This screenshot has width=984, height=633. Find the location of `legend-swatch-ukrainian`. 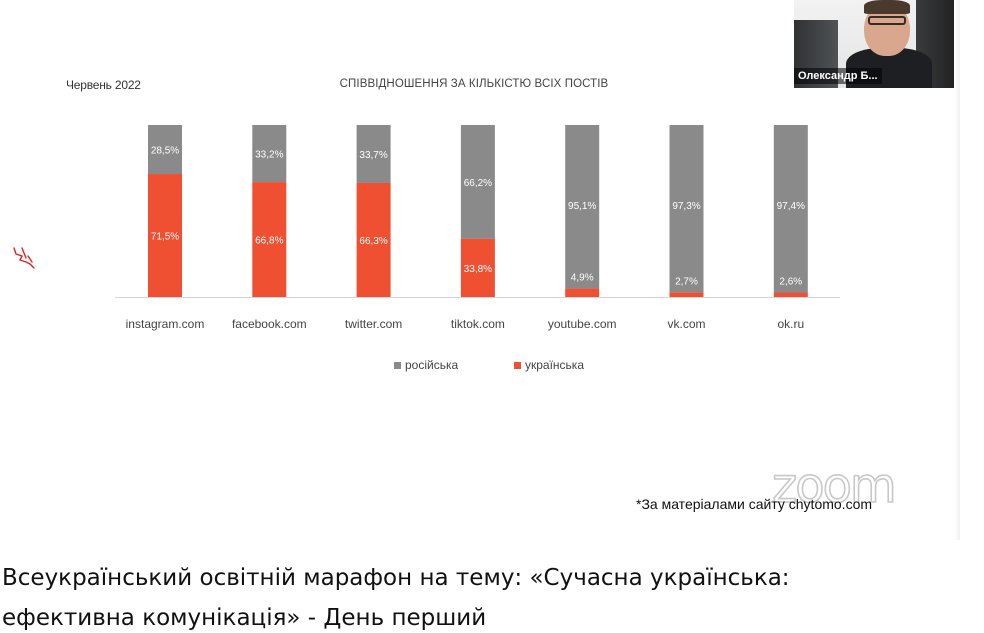

legend-swatch-ukrainian is located at coordinates (517, 365).